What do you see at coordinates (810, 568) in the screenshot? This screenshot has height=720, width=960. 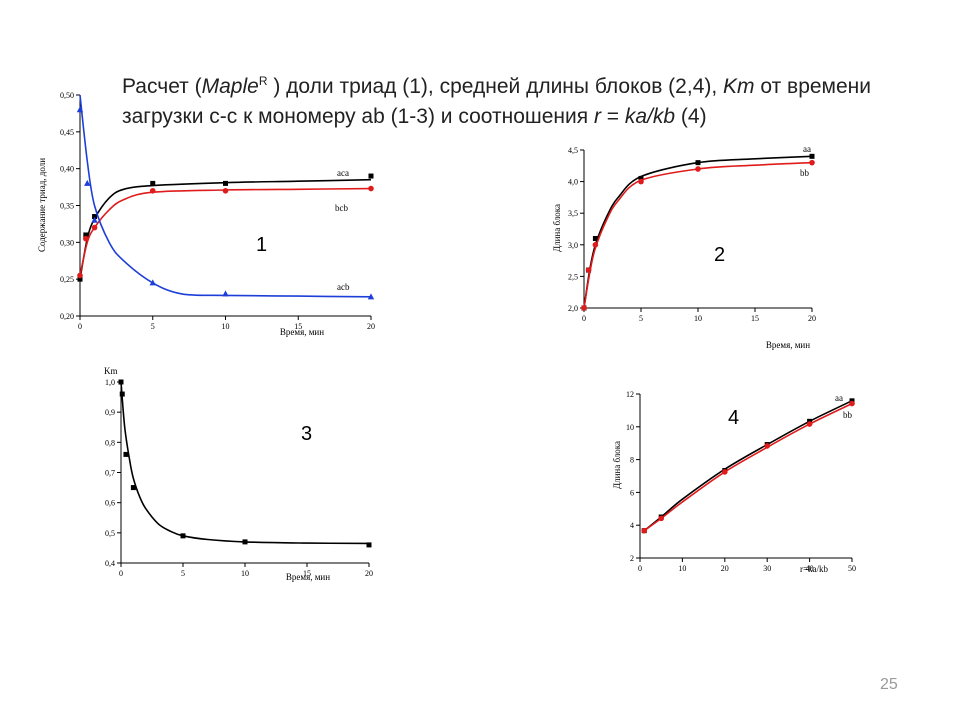 I see `x-tick-label: 40` at bounding box center [810, 568].